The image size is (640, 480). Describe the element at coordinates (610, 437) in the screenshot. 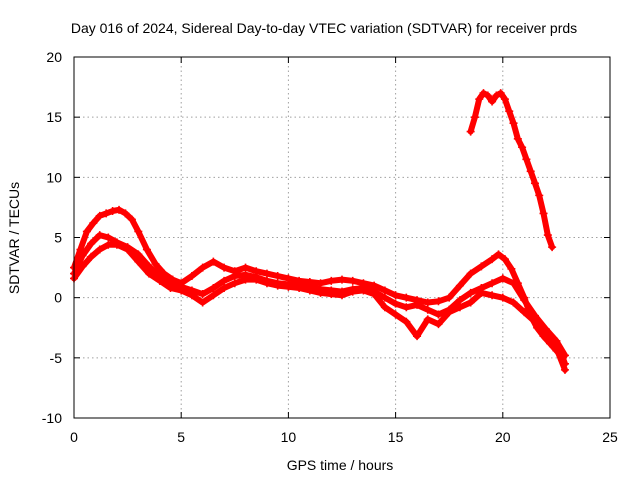

I see `x-tick-label: 25` at that location.